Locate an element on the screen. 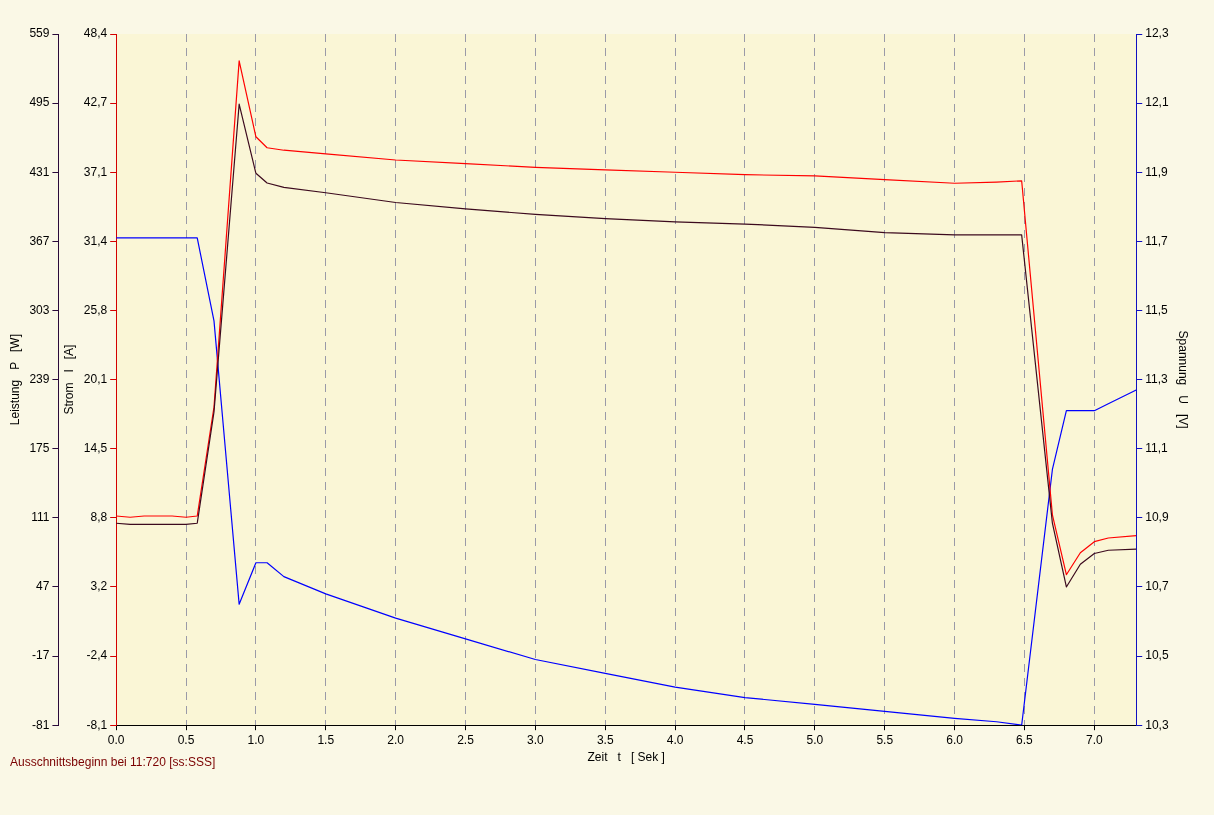 The width and height of the screenshot is (1214, 815). x-tick-label: 2.0 is located at coordinates (396, 739).